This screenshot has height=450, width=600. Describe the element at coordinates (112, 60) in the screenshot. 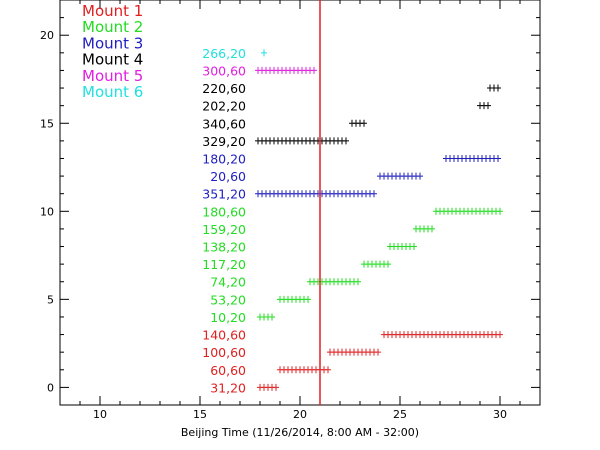

I see `legend-entry: Mount 4` at that location.